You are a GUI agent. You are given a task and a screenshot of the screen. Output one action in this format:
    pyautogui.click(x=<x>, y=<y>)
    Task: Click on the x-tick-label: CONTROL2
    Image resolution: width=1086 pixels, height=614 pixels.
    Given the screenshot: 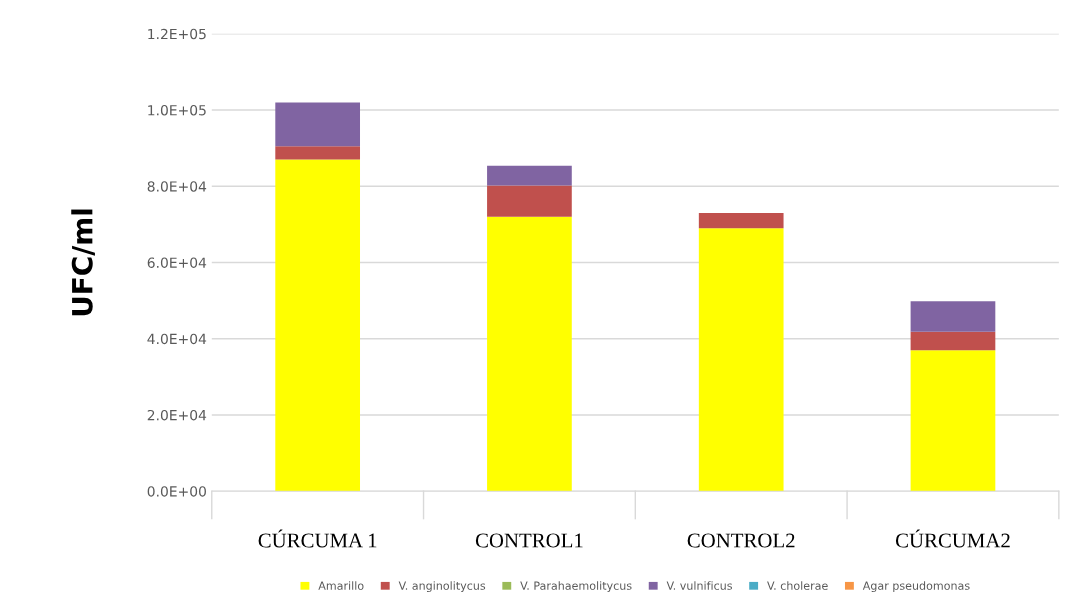 What is the action you would take?
    pyautogui.click(x=741, y=540)
    